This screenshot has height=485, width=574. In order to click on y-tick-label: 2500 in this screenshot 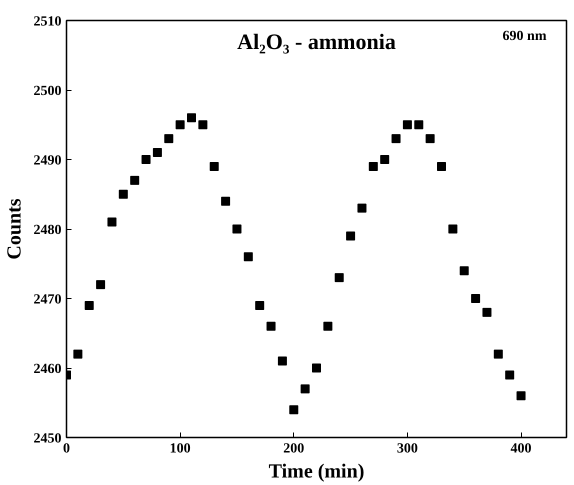, I will do `click(48, 91)`.